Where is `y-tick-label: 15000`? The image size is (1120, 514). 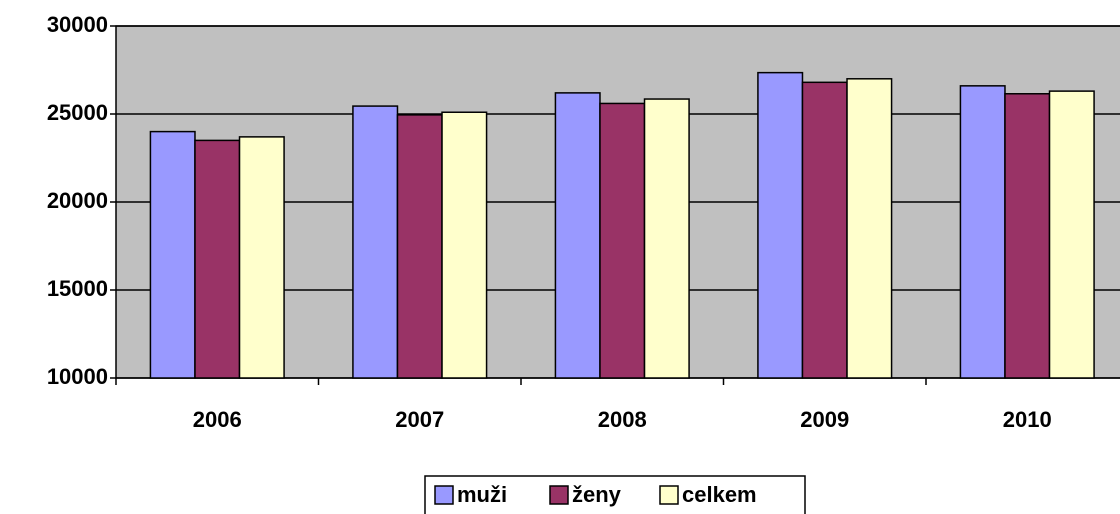 y-tick-label: 15000 is located at coordinates (77, 288).